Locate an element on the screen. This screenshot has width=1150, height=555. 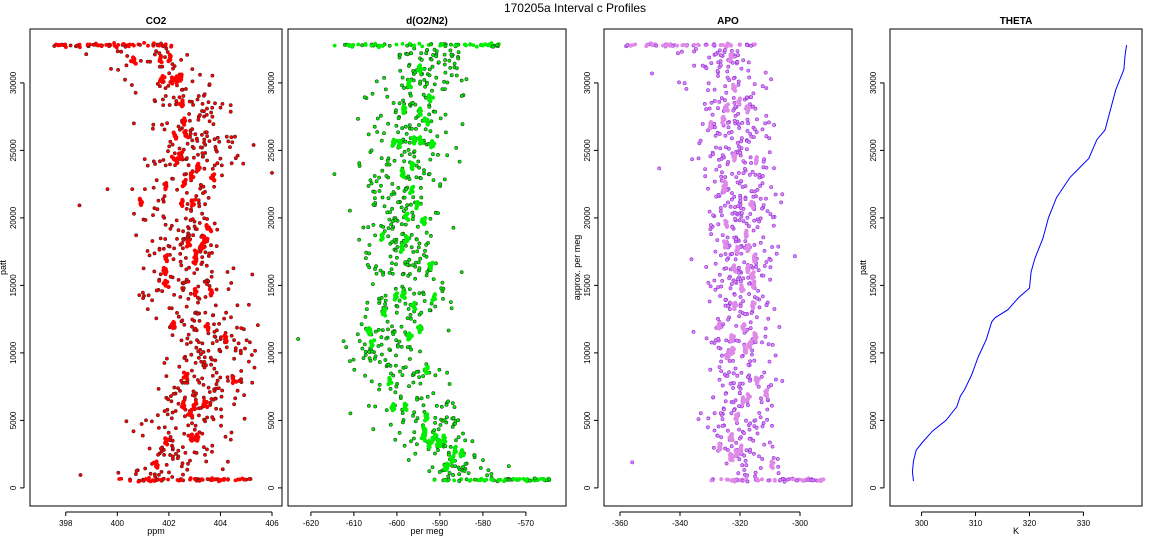
x-tick-label: -620 is located at coordinates (311, 523).